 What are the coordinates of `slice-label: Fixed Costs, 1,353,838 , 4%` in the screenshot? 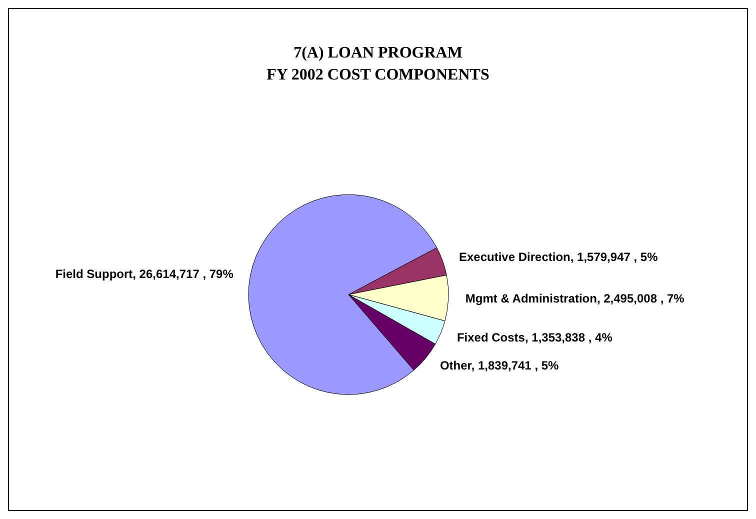 It's located at (534, 337).